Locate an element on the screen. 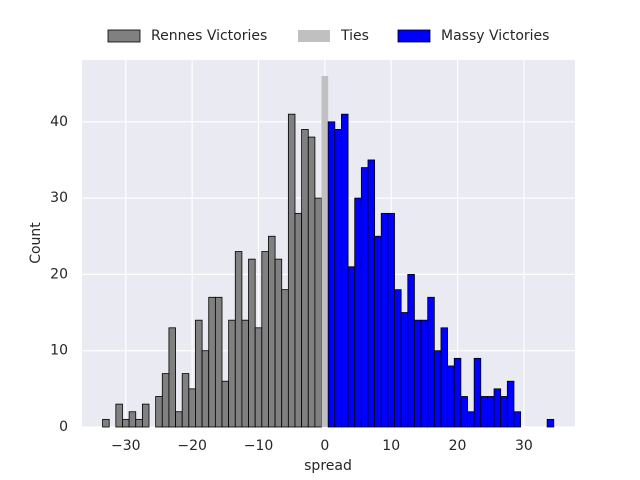 This screenshot has height=480, width=640. y-tick-label: 10 is located at coordinates (59, 351).